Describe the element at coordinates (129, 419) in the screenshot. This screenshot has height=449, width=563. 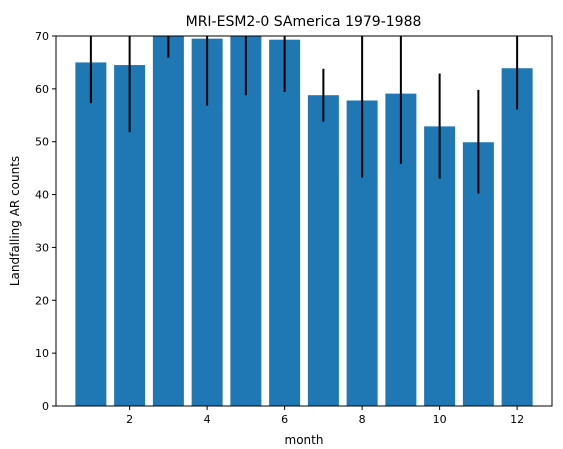
I see `x-tick-label-2: 2` at that location.